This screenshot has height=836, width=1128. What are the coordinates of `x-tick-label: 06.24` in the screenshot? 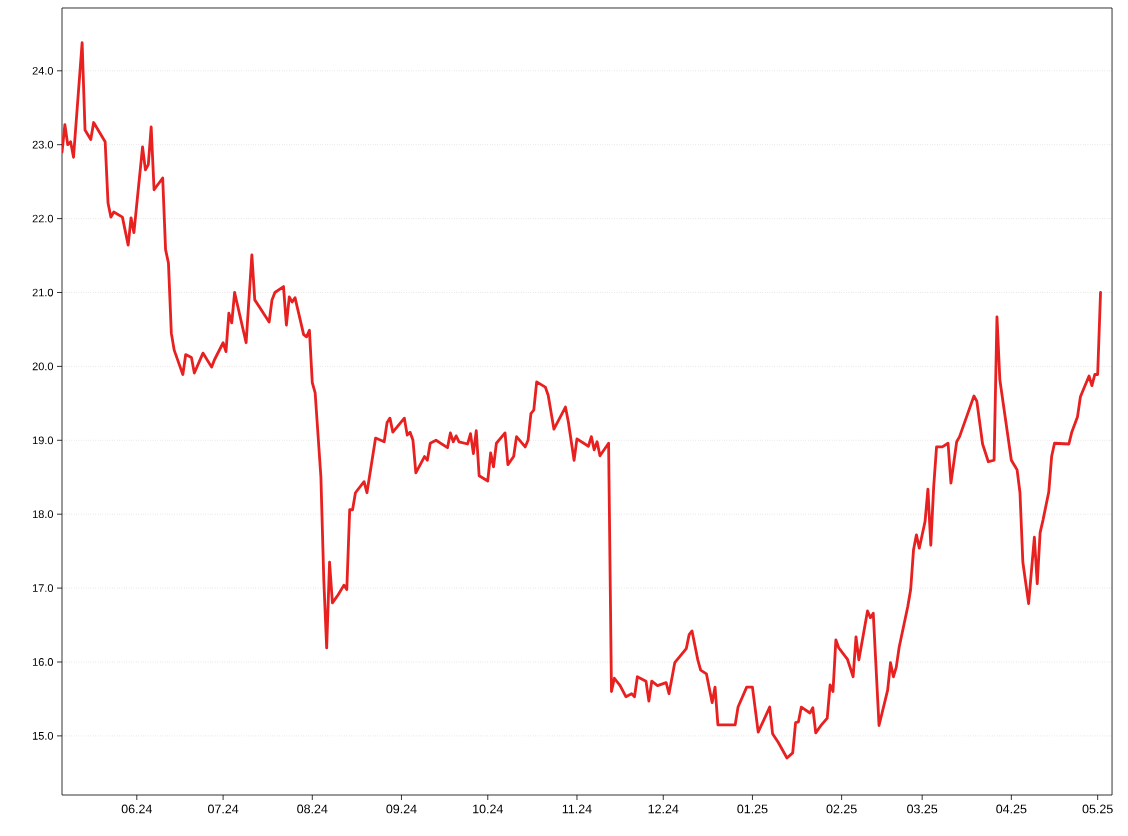 It's located at (137, 809).